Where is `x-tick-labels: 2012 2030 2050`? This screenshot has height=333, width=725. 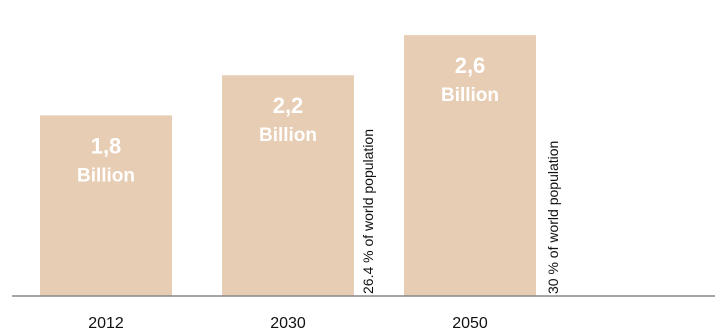 x-tick-labels: 2012 2030 2050 is located at coordinates (288, 323).